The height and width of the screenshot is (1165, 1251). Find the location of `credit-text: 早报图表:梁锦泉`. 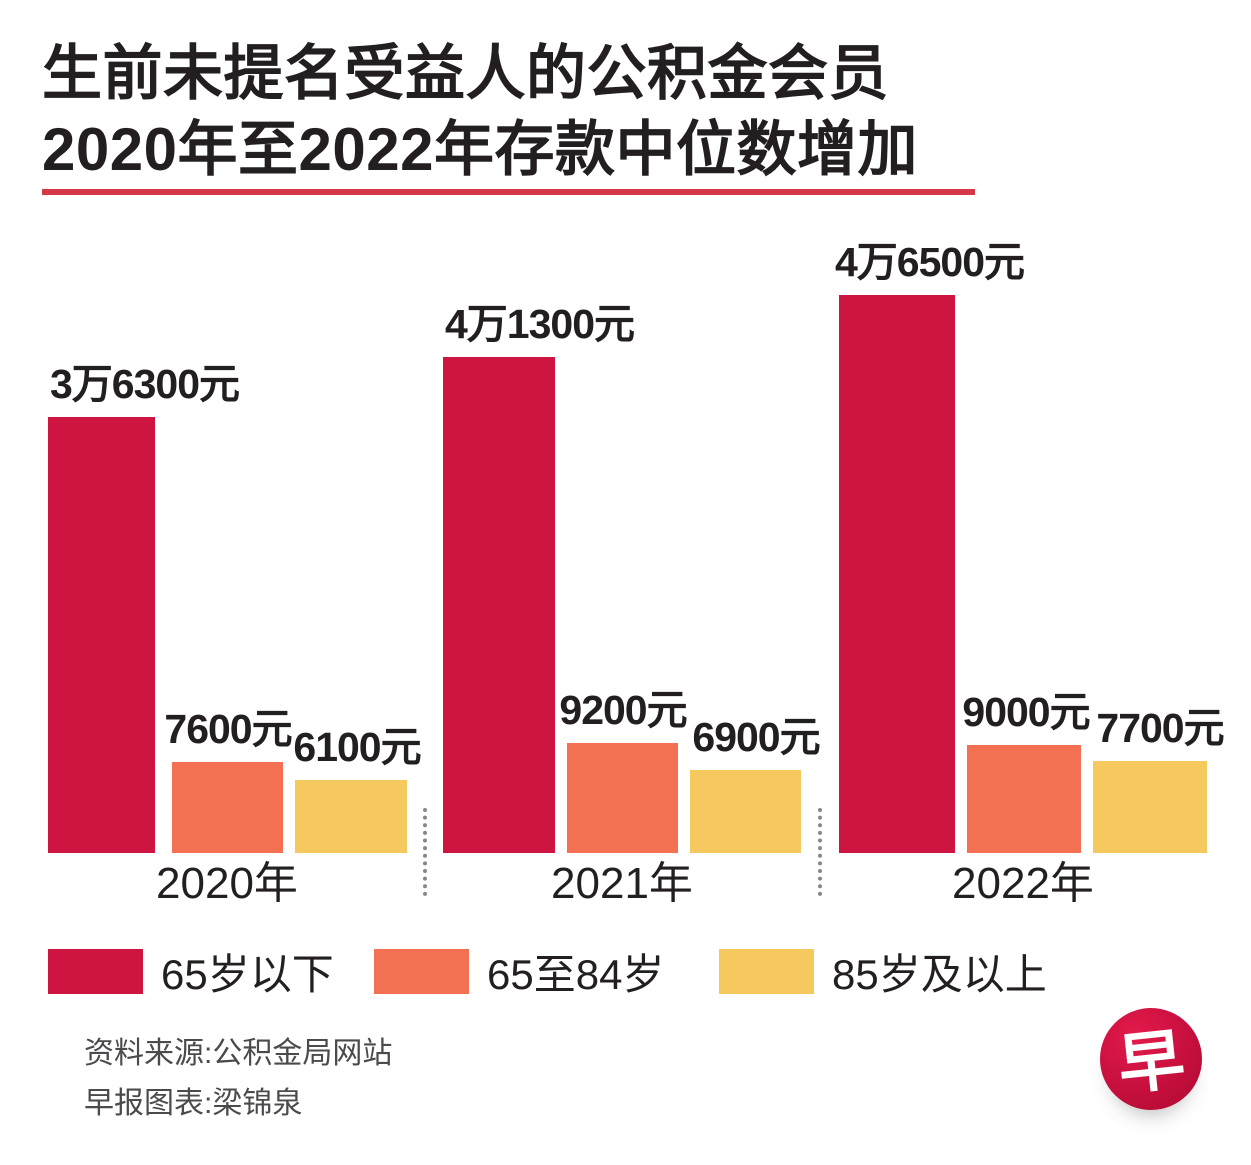

credit-text: 早报图表:梁锦泉 is located at coordinates (193, 1103).